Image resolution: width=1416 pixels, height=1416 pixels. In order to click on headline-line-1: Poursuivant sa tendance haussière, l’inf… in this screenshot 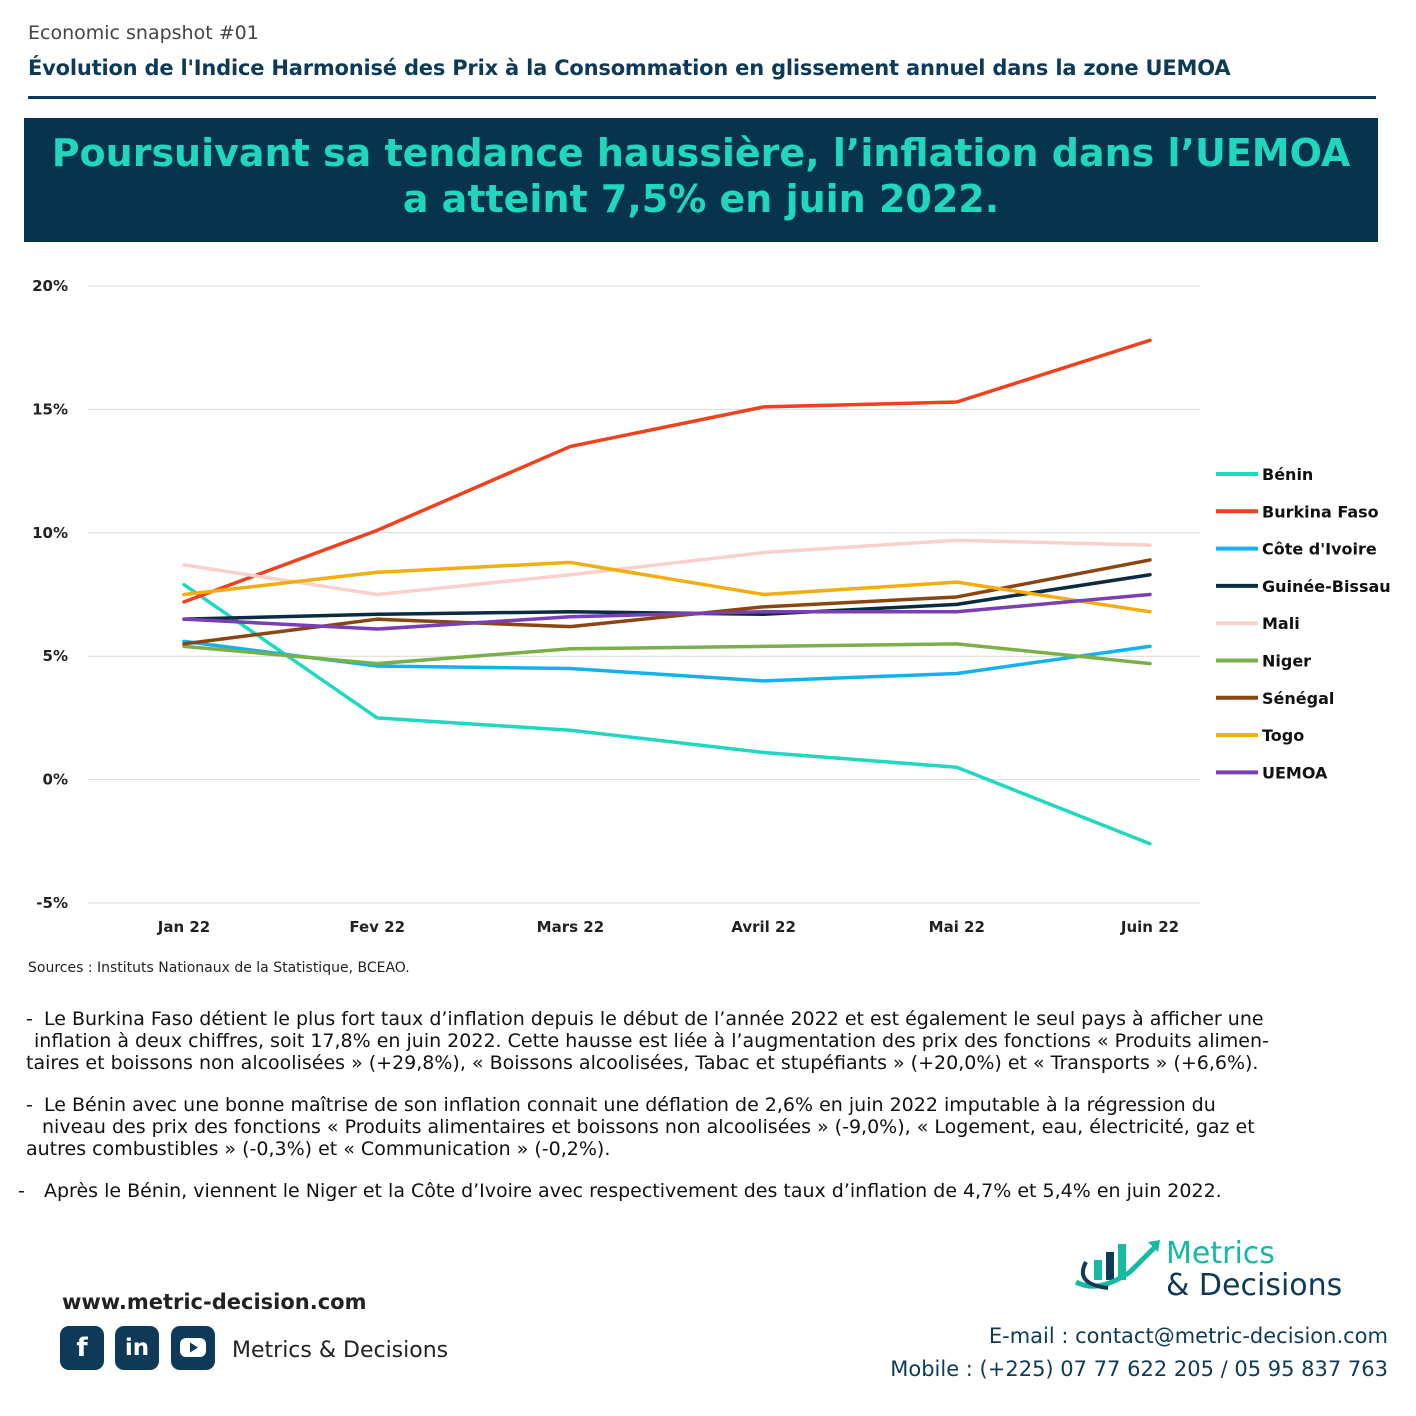, I will do `click(701, 153)`.